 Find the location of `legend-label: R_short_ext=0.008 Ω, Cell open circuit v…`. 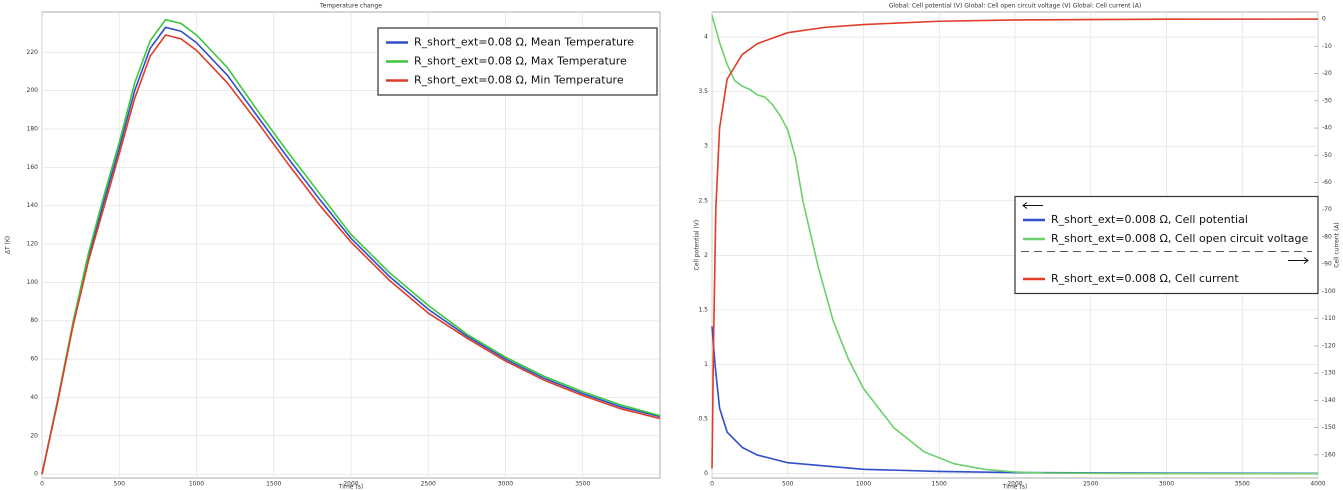

legend-label: R_short_ext=0.008 Ω, Cell open circuit v… is located at coordinates (1180, 238).